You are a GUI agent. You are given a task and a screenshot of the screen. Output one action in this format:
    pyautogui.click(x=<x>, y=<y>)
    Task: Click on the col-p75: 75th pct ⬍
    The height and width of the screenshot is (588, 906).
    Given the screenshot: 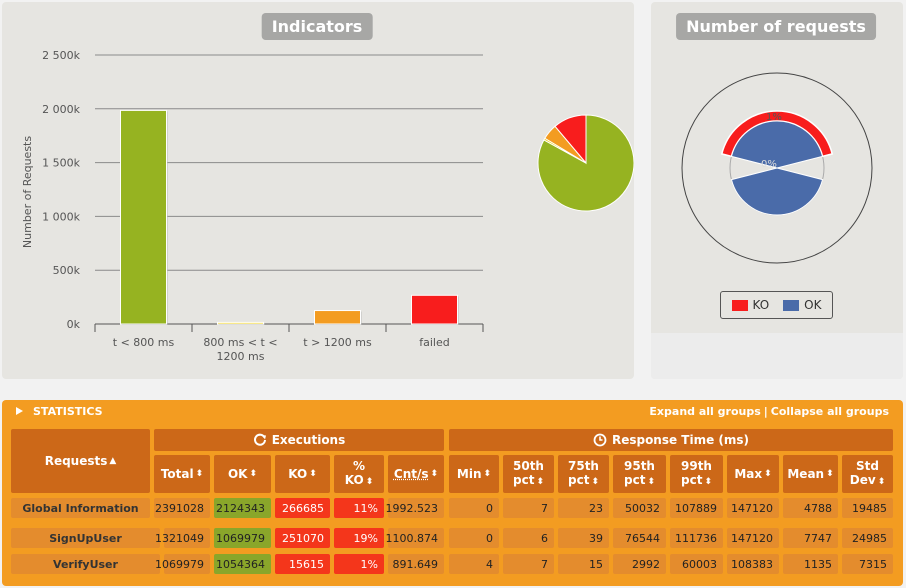 What is the action you would take?
    pyautogui.click(x=583, y=474)
    